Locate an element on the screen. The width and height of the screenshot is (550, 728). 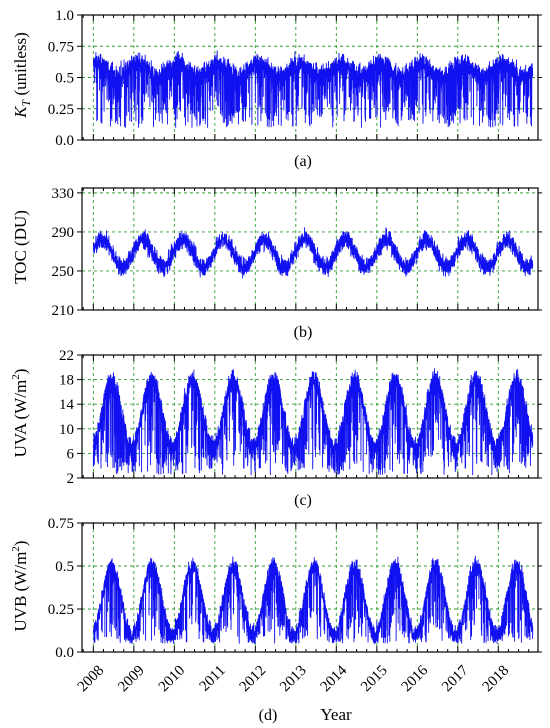
panel-a: KT (unitless) (a) is located at coordinates (161, 101).